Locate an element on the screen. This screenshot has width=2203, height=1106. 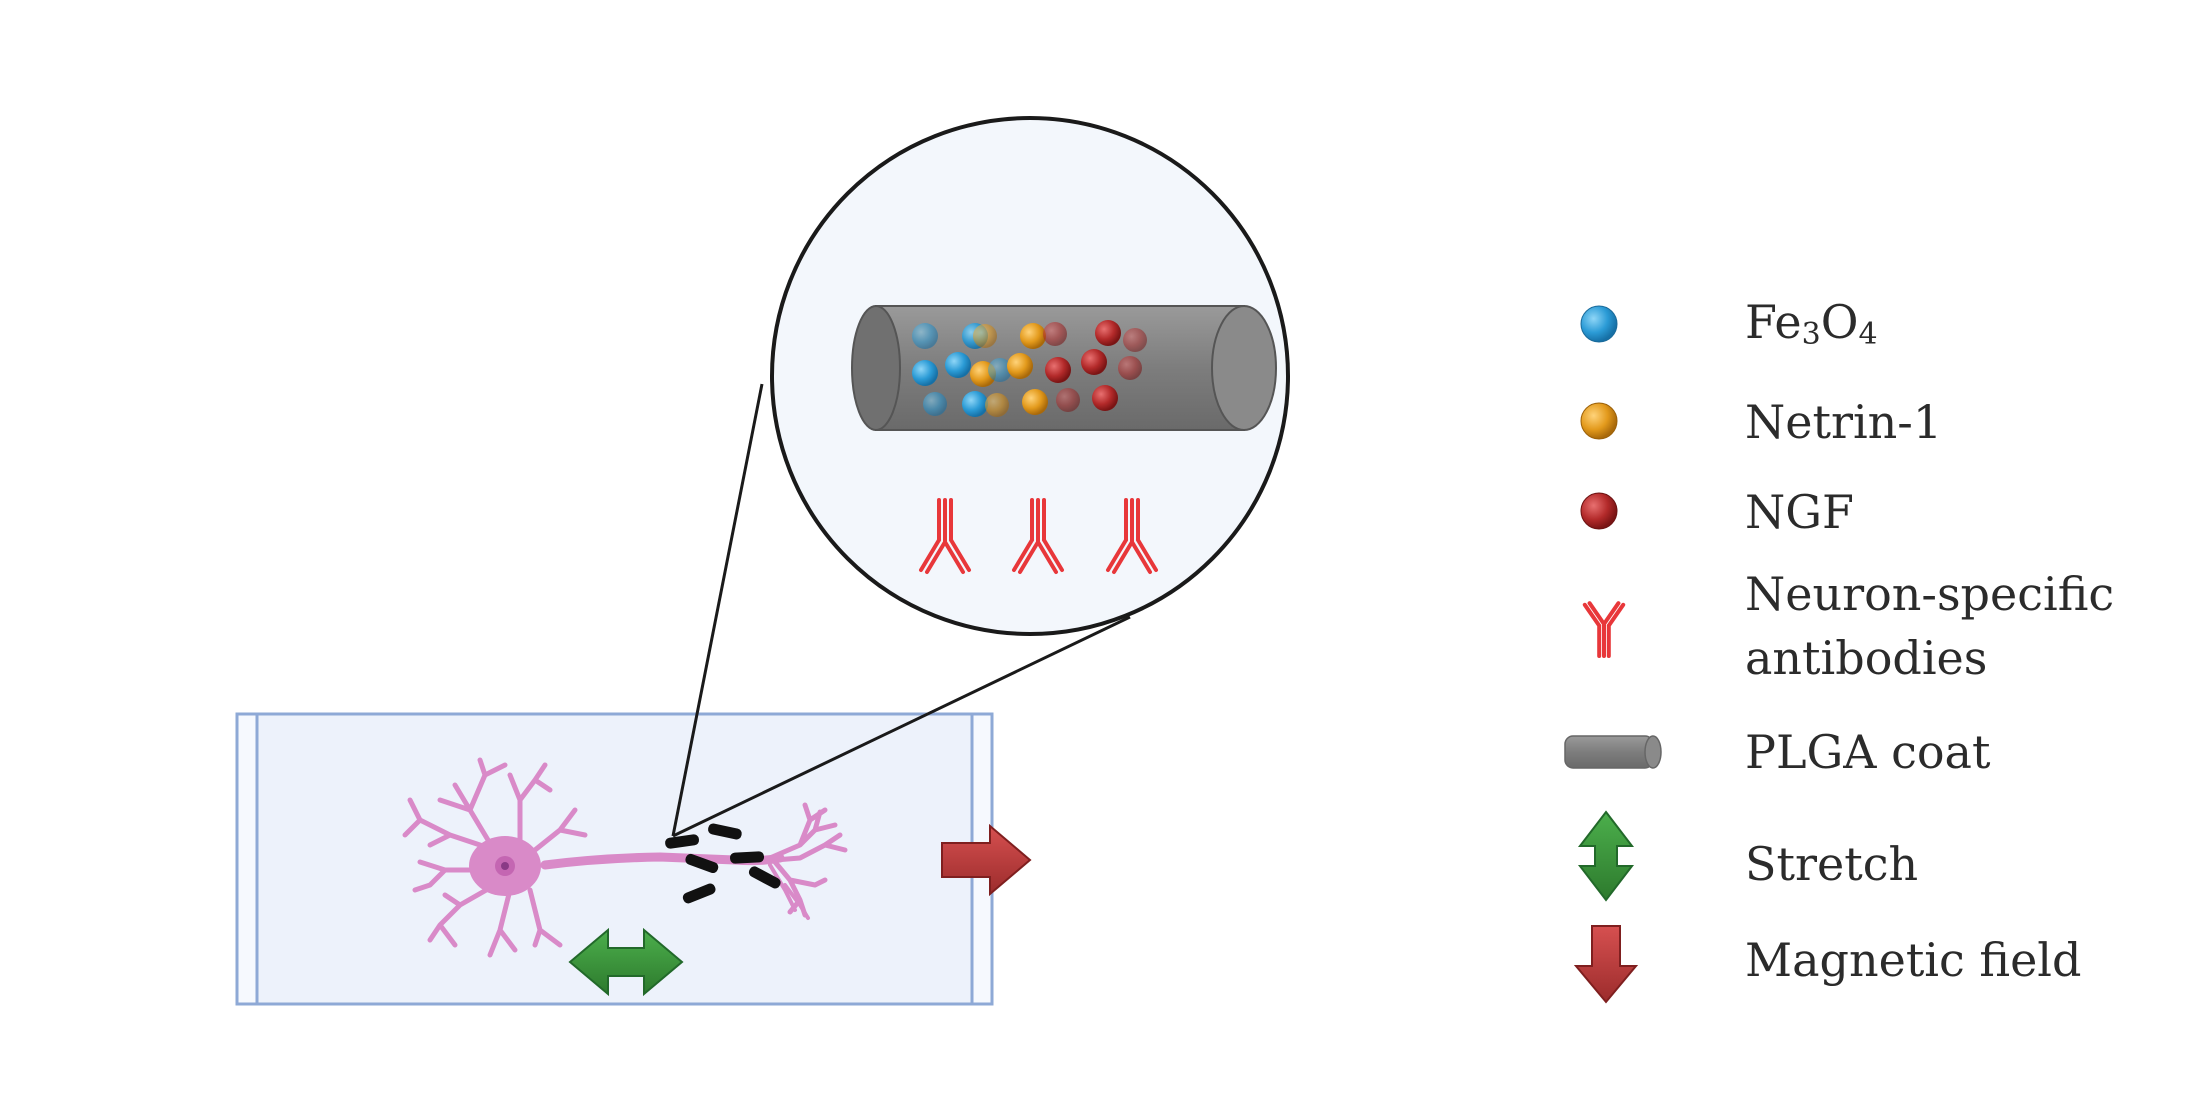
legend-label-antibodies-line2: antibodies is located at coordinates (1866, 658).